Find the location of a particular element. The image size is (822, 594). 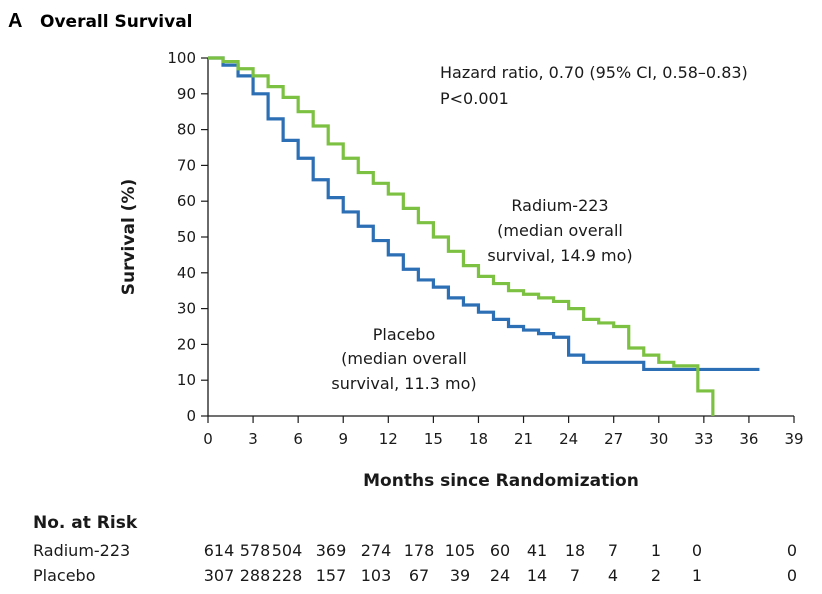

risk-value: 307 is located at coordinates (219, 575).